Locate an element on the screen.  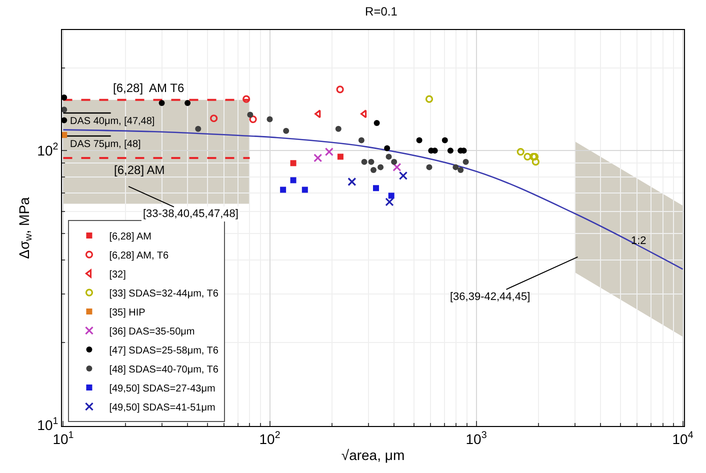
annotation: [6,28] AM T6 is located at coordinates (148, 88).